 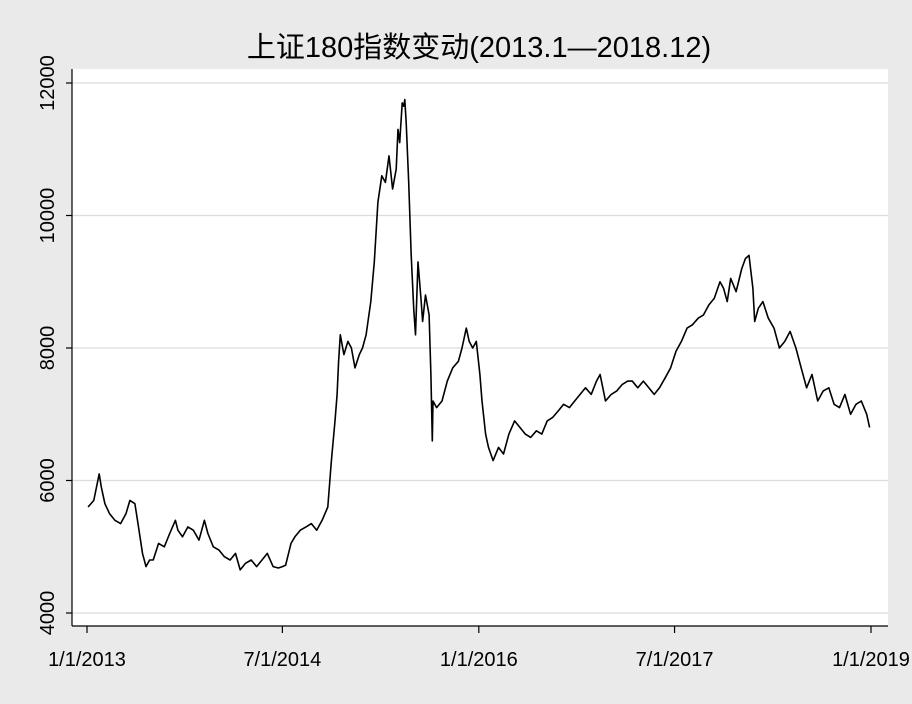 What do you see at coordinates (675, 660) in the screenshot?
I see `x-tick-label: 7/1/2017` at bounding box center [675, 660].